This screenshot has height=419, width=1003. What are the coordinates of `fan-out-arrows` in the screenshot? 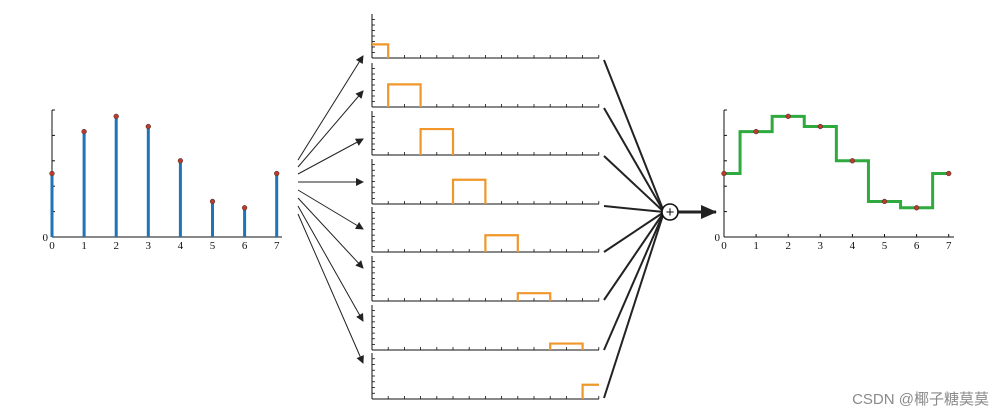 It's located at (330, 209).